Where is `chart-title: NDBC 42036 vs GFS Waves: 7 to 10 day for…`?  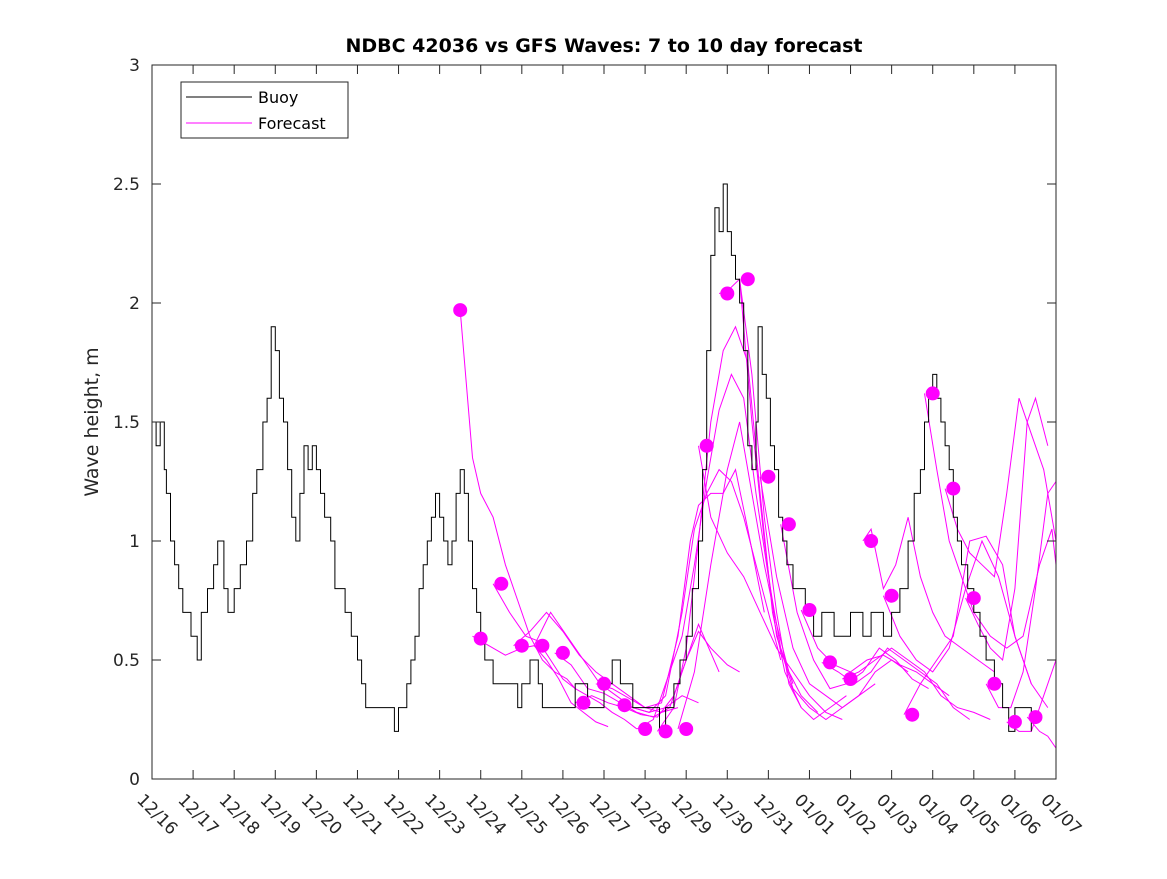
chart-title: NDBC 42036 vs GFS Waves: 7 to 10 day for… is located at coordinates (603, 46).